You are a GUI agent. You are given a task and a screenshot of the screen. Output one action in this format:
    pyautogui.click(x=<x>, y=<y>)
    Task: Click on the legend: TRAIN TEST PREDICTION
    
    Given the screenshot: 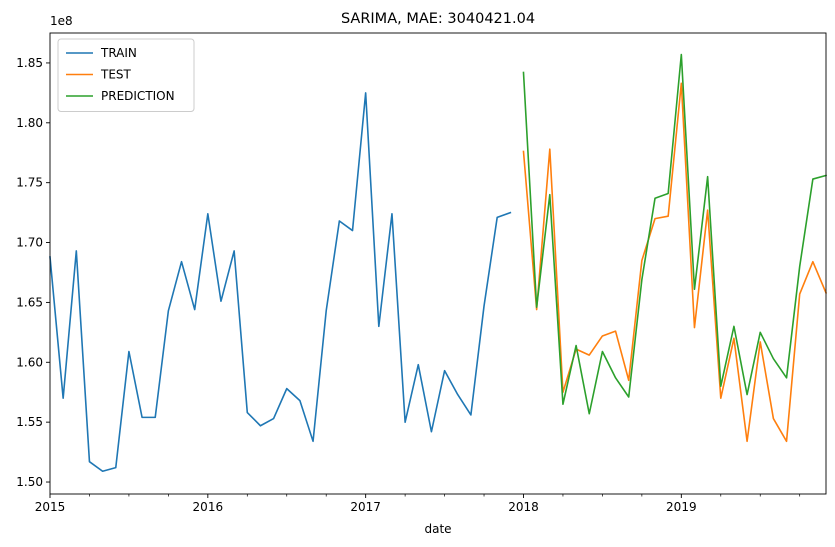 What is the action you would take?
    pyautogui.click(x=126, y=75)
    